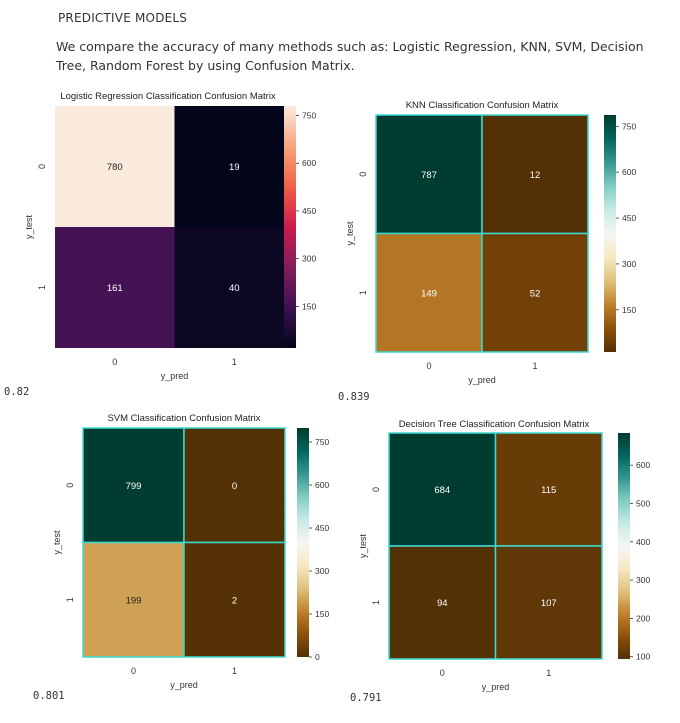 This screenshot has width=680, height=723. What do you see at coordinates (428, 366) in the screenshot?
I see `knn-x-tick-0: 0` at bounding box center [428, 366].